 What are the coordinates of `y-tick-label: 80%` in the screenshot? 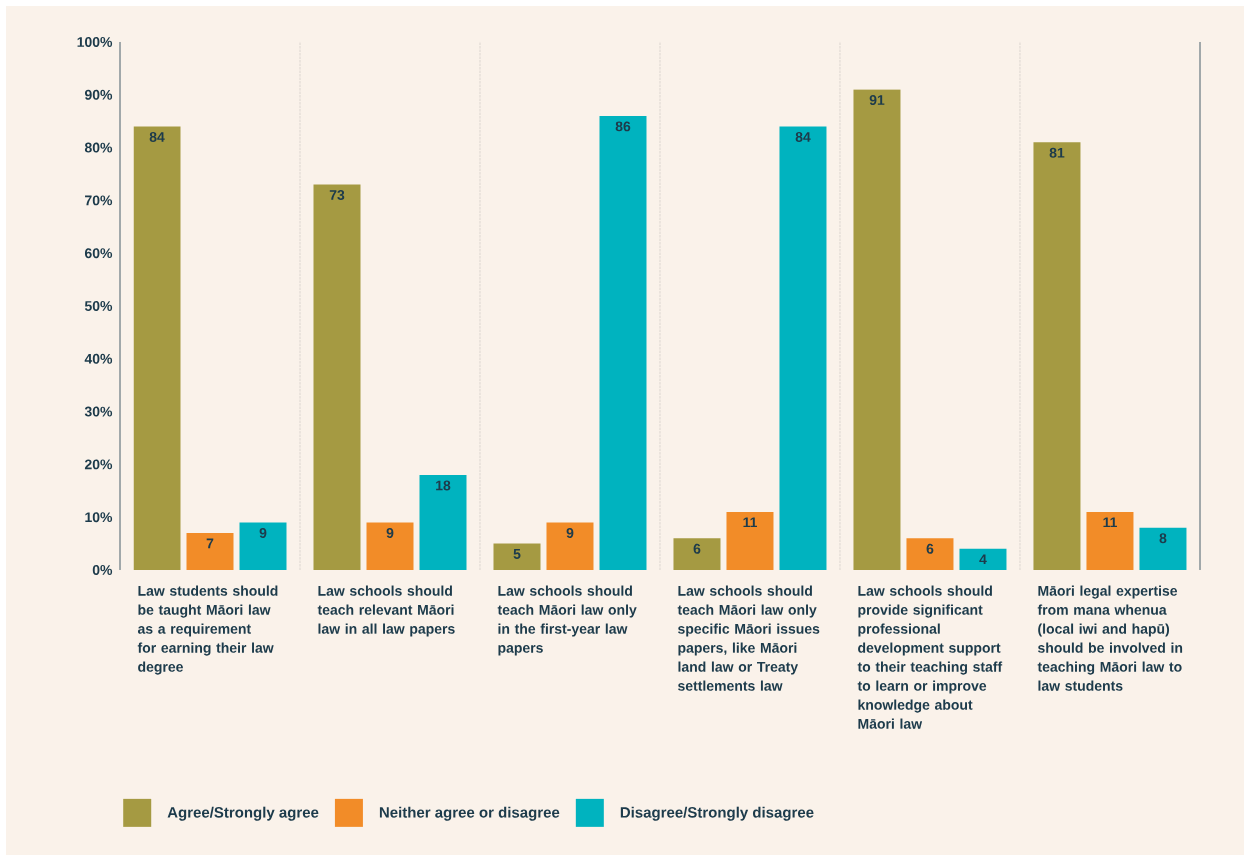 It's located at (98, 147).